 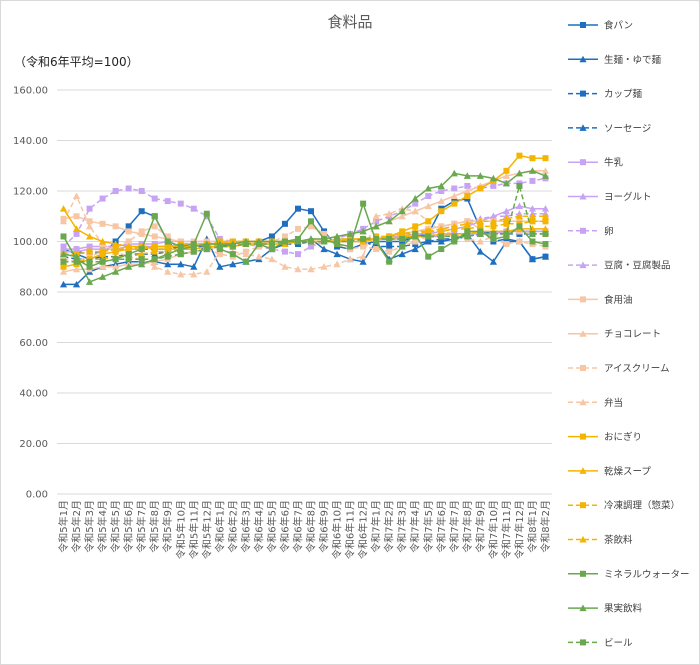 I want to click on x-tick-label: 令和7年11月, so click(x=506, y=529).